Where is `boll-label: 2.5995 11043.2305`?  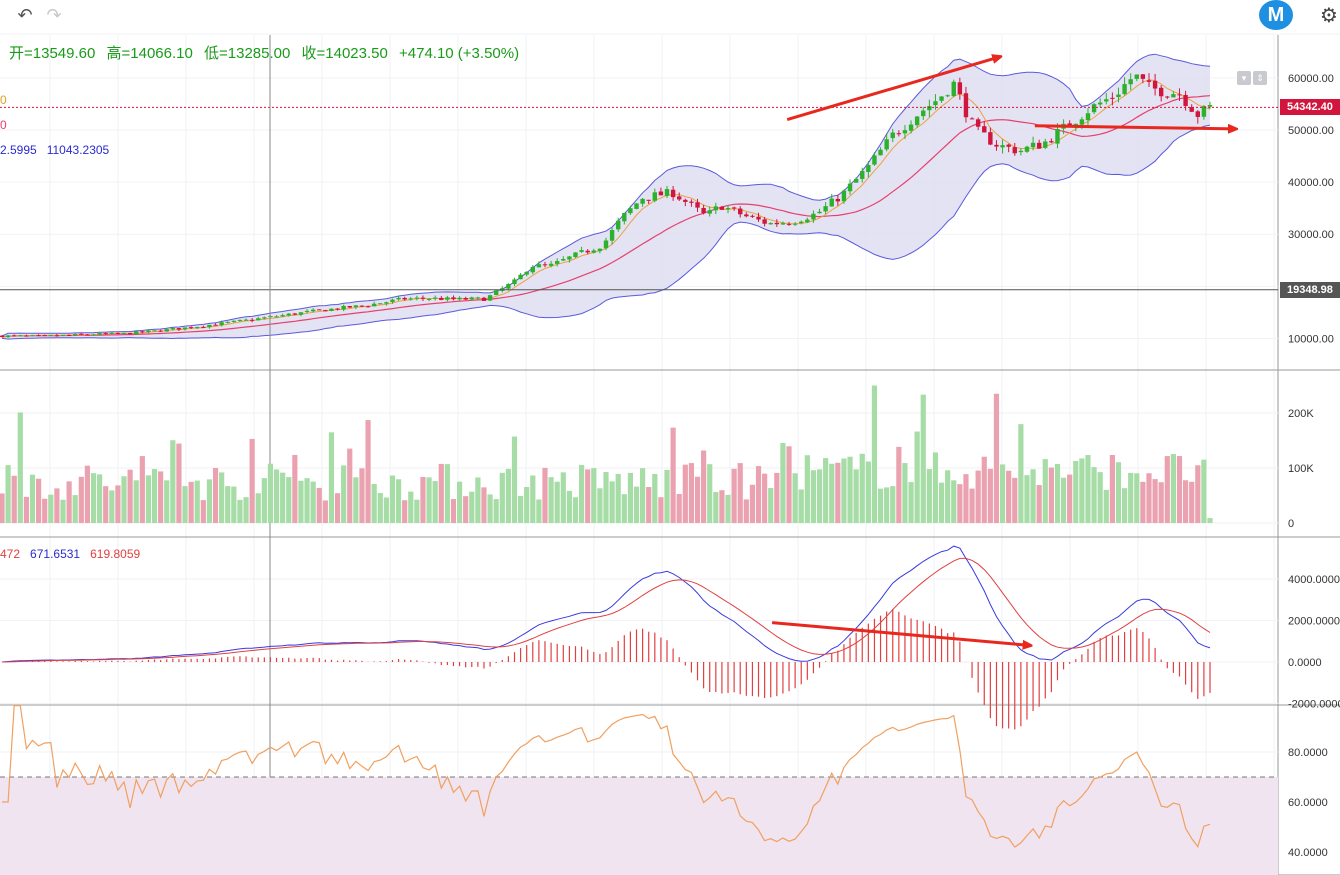 boll-label: 2.5995 11043.2305 is located at coordinates (54, 150).